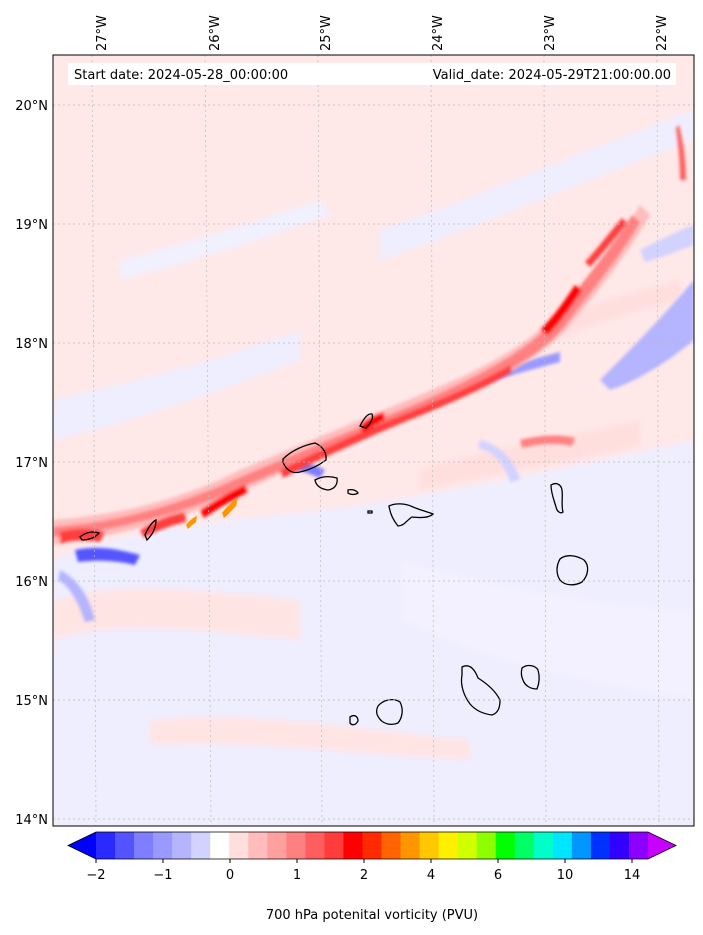  What do you see at coordinates (31, 820) in the screenshot?
I see `lat-label-14n: 14°N` at bounding box center [31, 820].